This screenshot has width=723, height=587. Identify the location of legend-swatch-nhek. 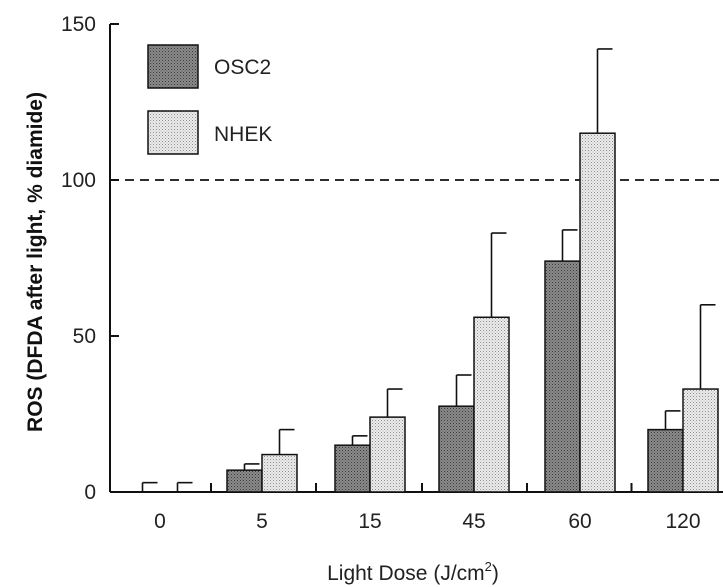
(173, 132).